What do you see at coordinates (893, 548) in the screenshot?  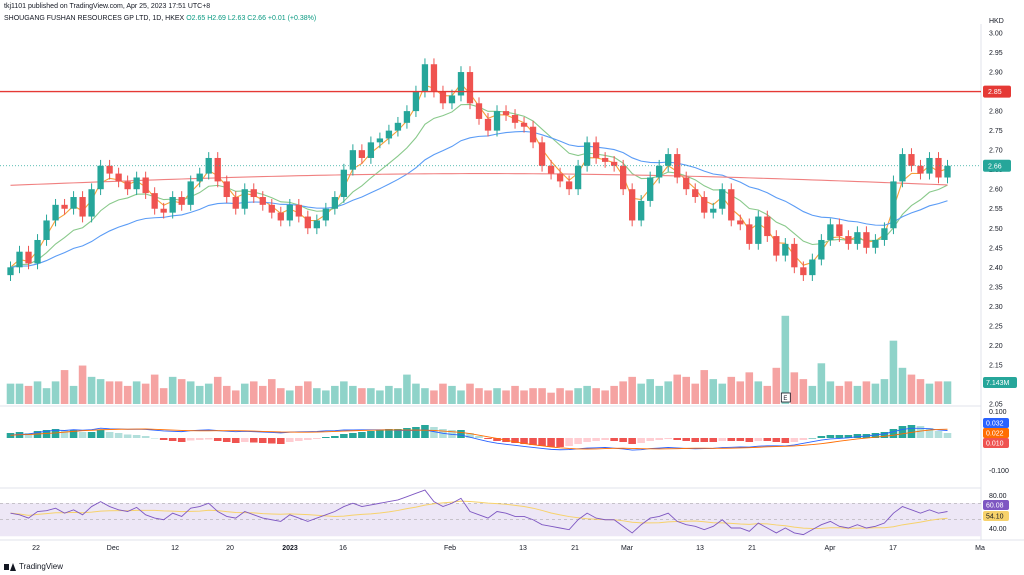 I see `time-tick-label: 17` at bounding box center [893, 548].